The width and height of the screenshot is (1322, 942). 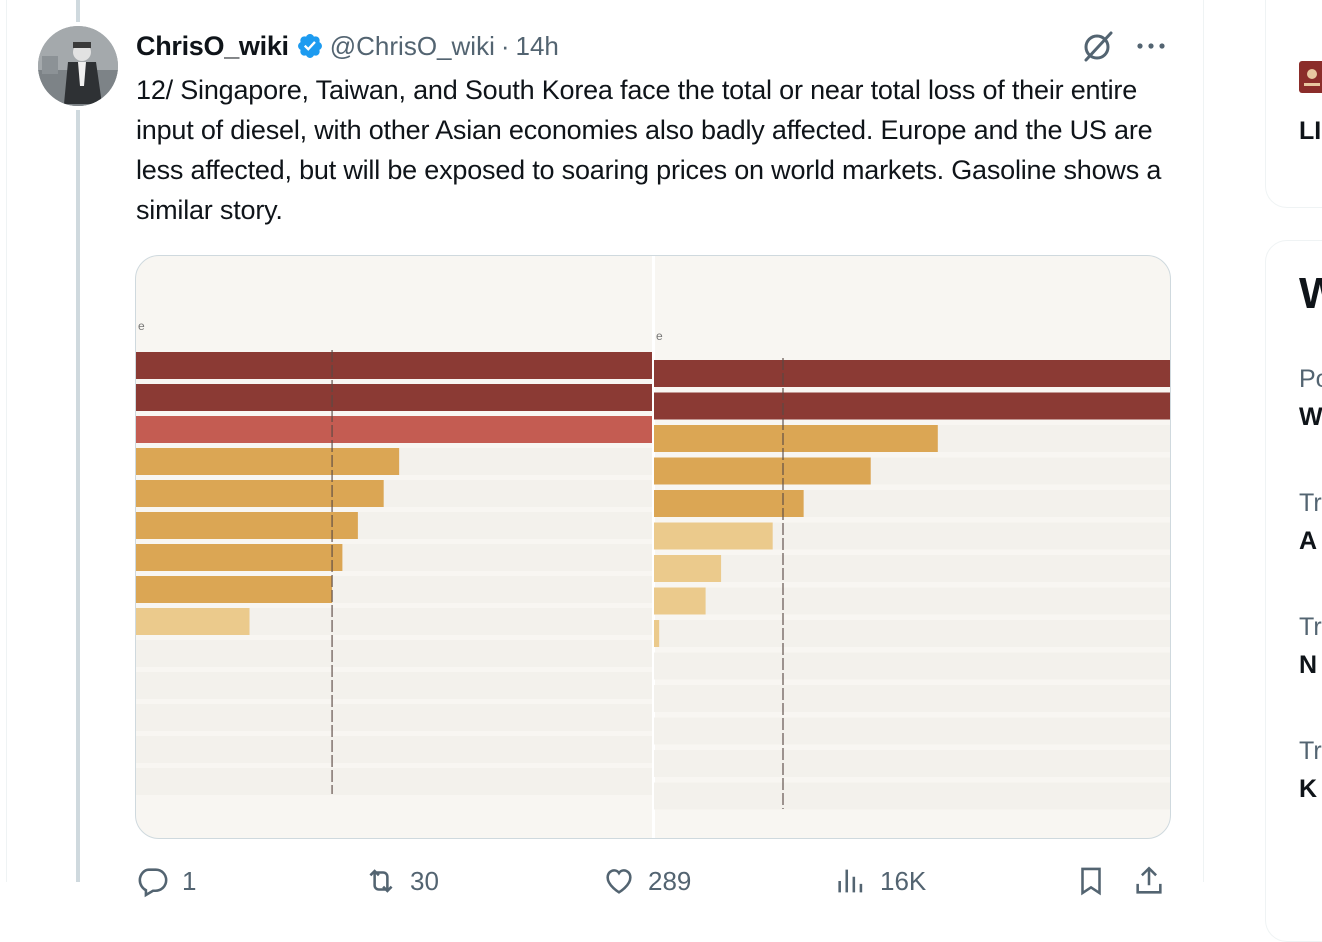 I want to click on bookmark-icon, so click(x=1091, y=881).